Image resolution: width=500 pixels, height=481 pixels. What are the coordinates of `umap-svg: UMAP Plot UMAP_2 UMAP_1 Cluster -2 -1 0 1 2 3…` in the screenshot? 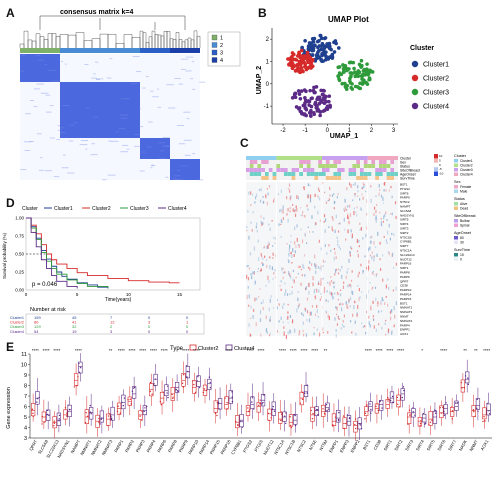 It's located at (352, 77).